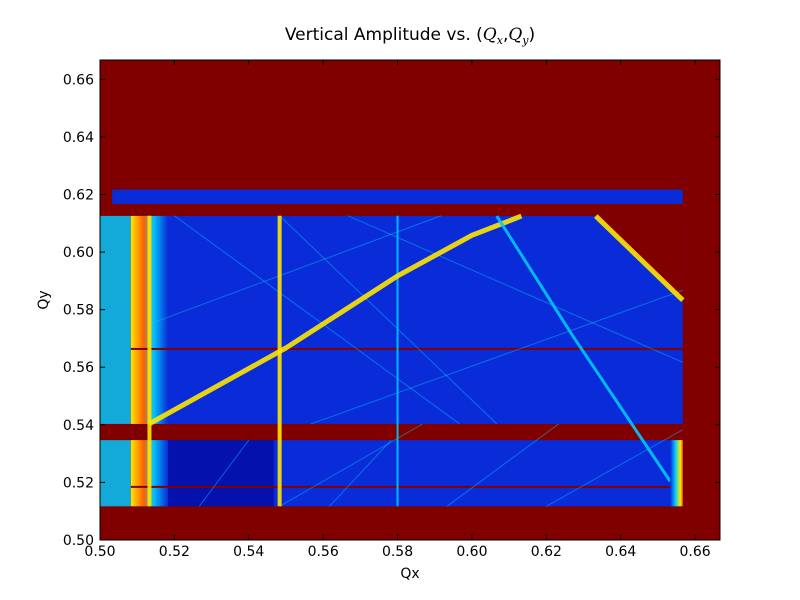 This screenshot has width=800, height=600. I want to click on x-tick-label: 0.52, so click(174, 552).